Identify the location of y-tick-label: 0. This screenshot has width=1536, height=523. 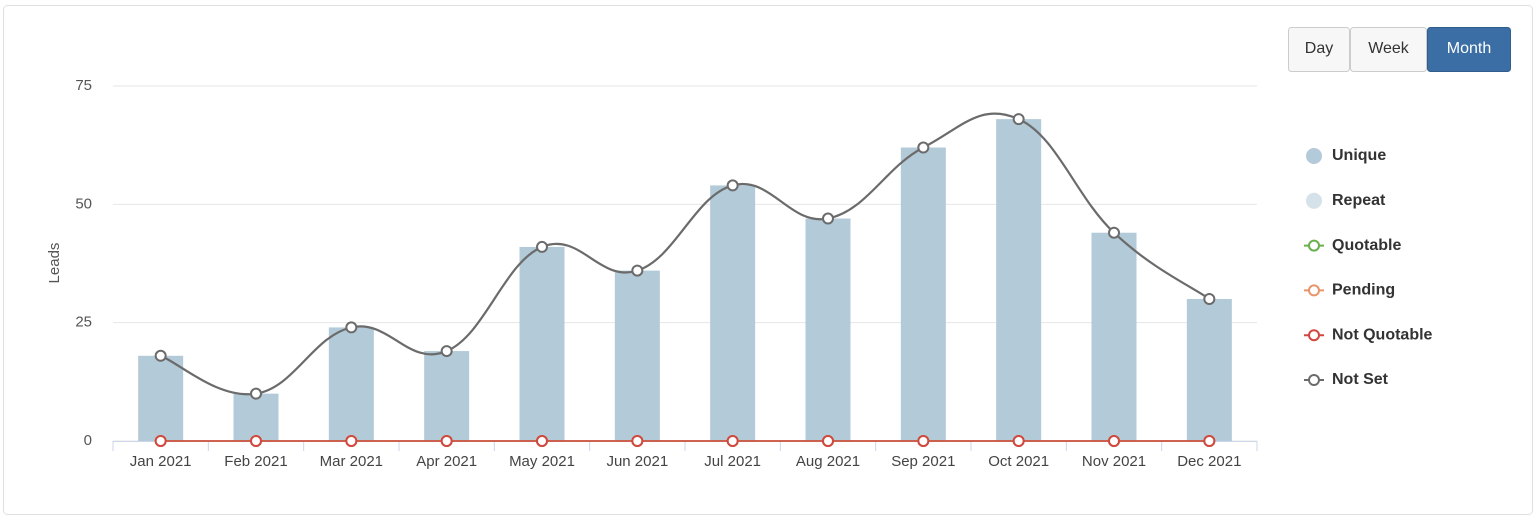
(88, 440).